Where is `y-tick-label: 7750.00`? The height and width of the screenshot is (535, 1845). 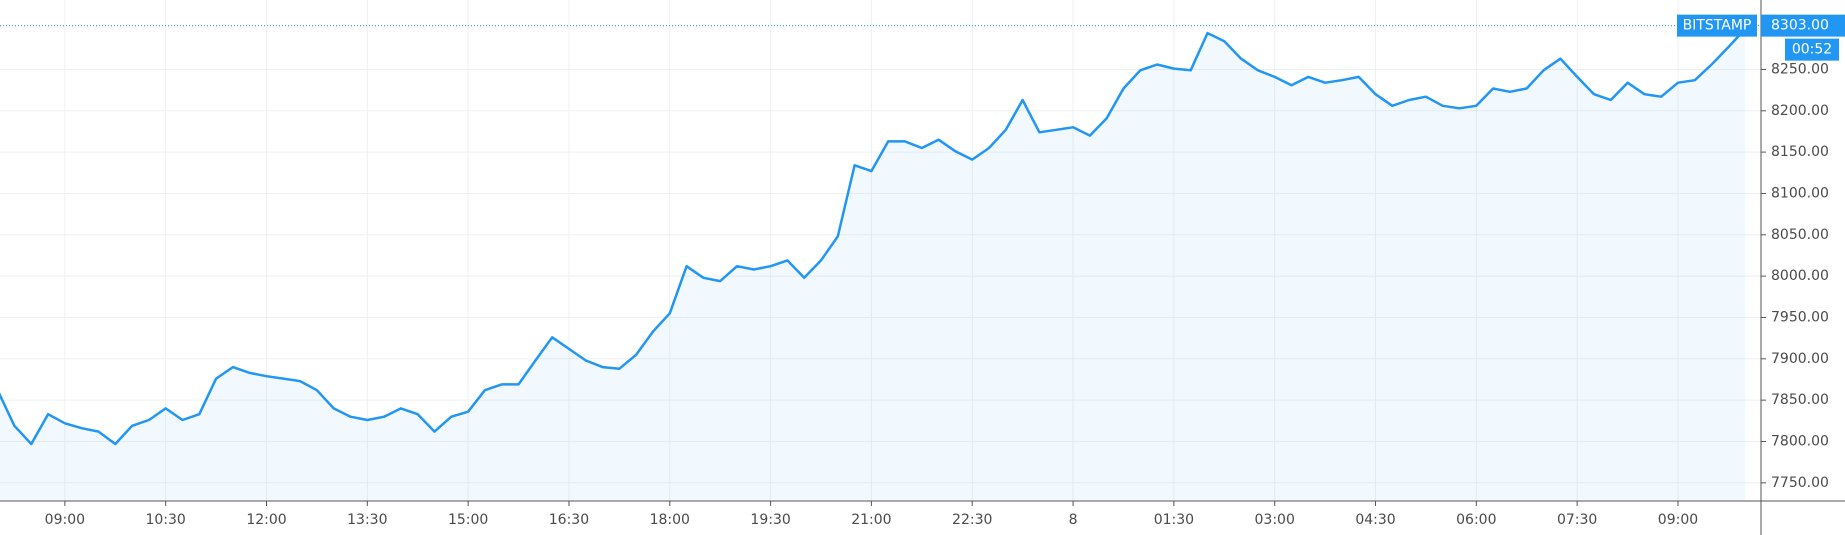
y-tick-label: 7750.00 is located at coordinates (1800, 483).